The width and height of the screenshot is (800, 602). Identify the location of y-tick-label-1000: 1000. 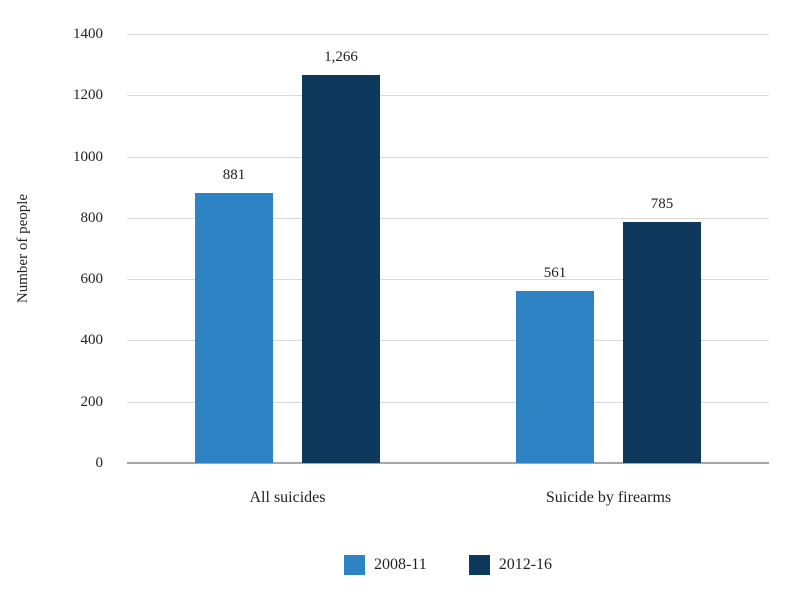
(88, 156).